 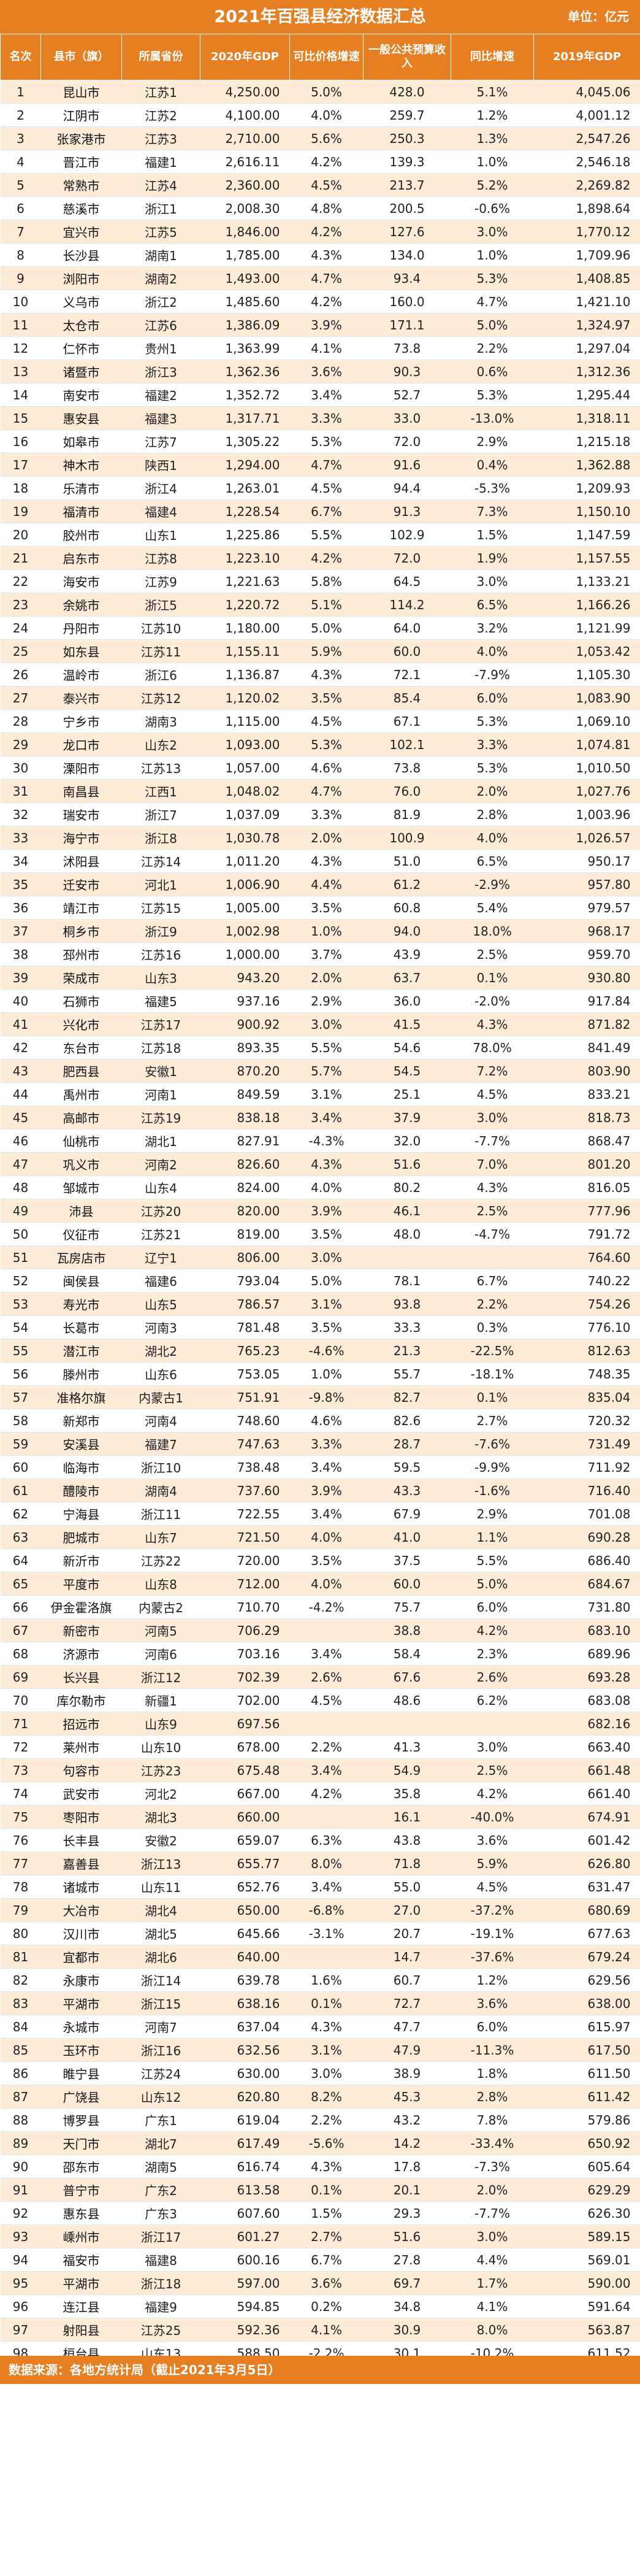 I want to click on revenue-growth-cell: 2.0%, so click(x=492, y=791).